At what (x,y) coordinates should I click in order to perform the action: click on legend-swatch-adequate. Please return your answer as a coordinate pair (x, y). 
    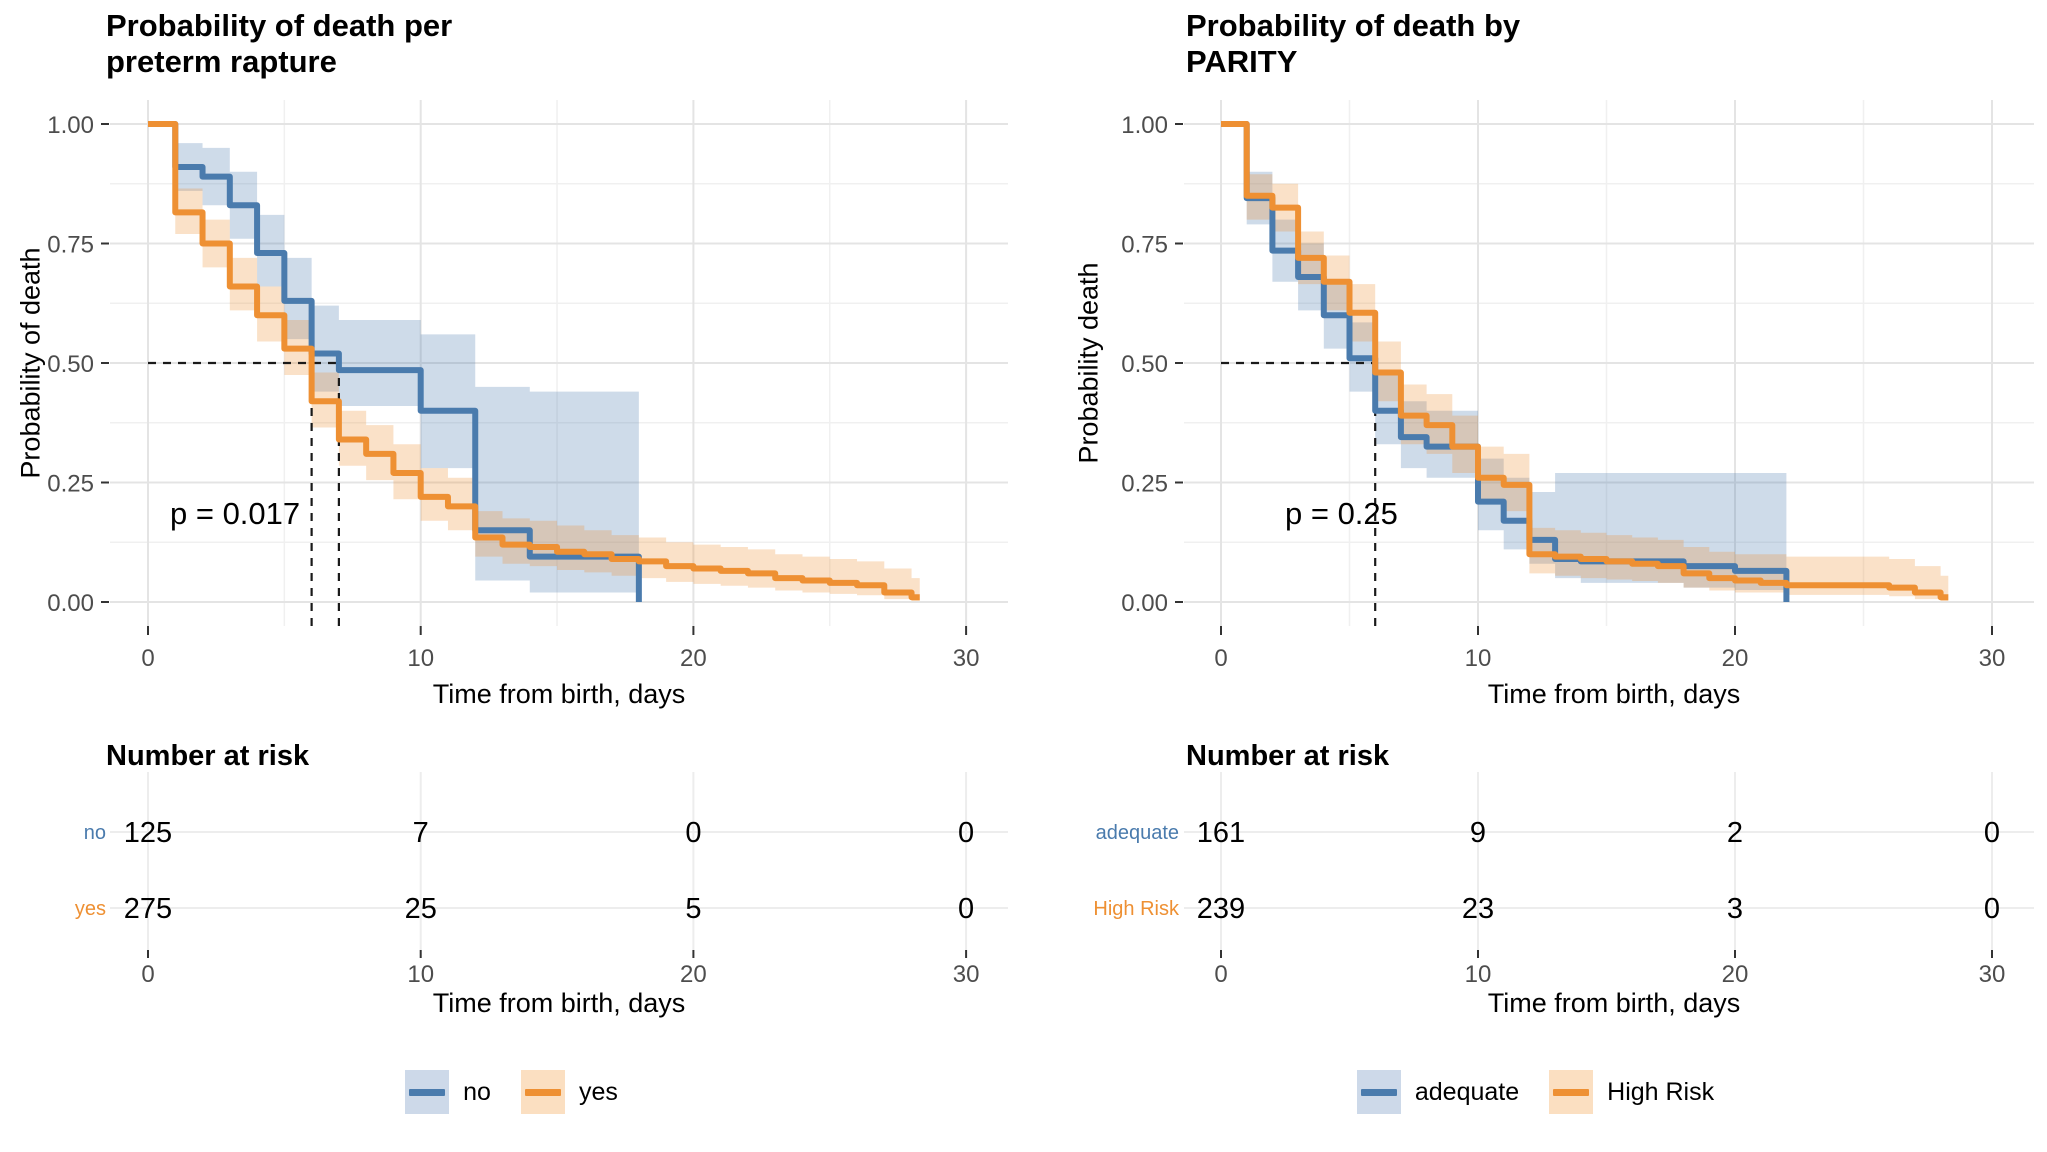
    Looking at the image, I should click on (1378, 1092).